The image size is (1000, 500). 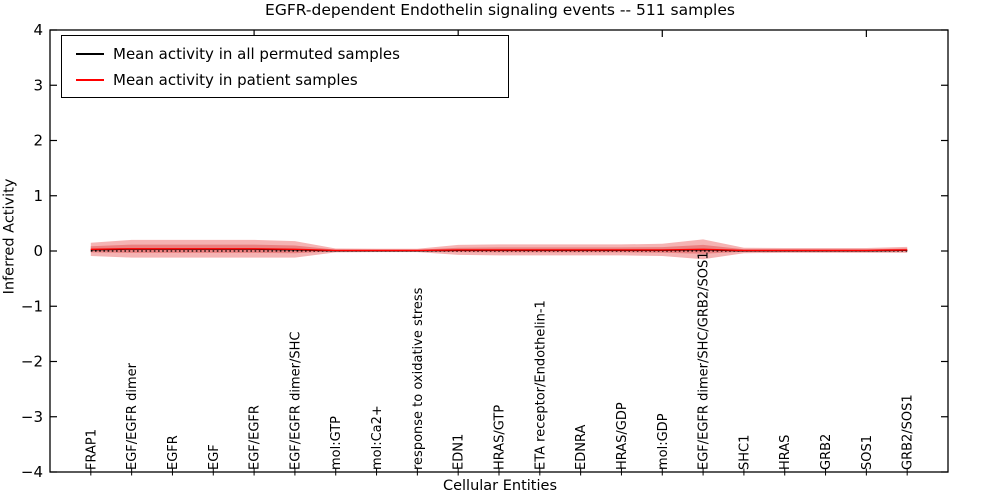 I want to click on x-tick-label: EGF/EGFR dimer/SHC, so click(x=295, y=401).